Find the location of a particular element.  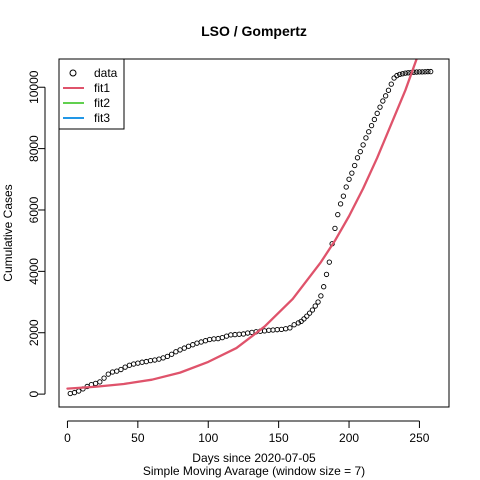

legend-label-fit1: fit1 is located at coordinates (102, 88).